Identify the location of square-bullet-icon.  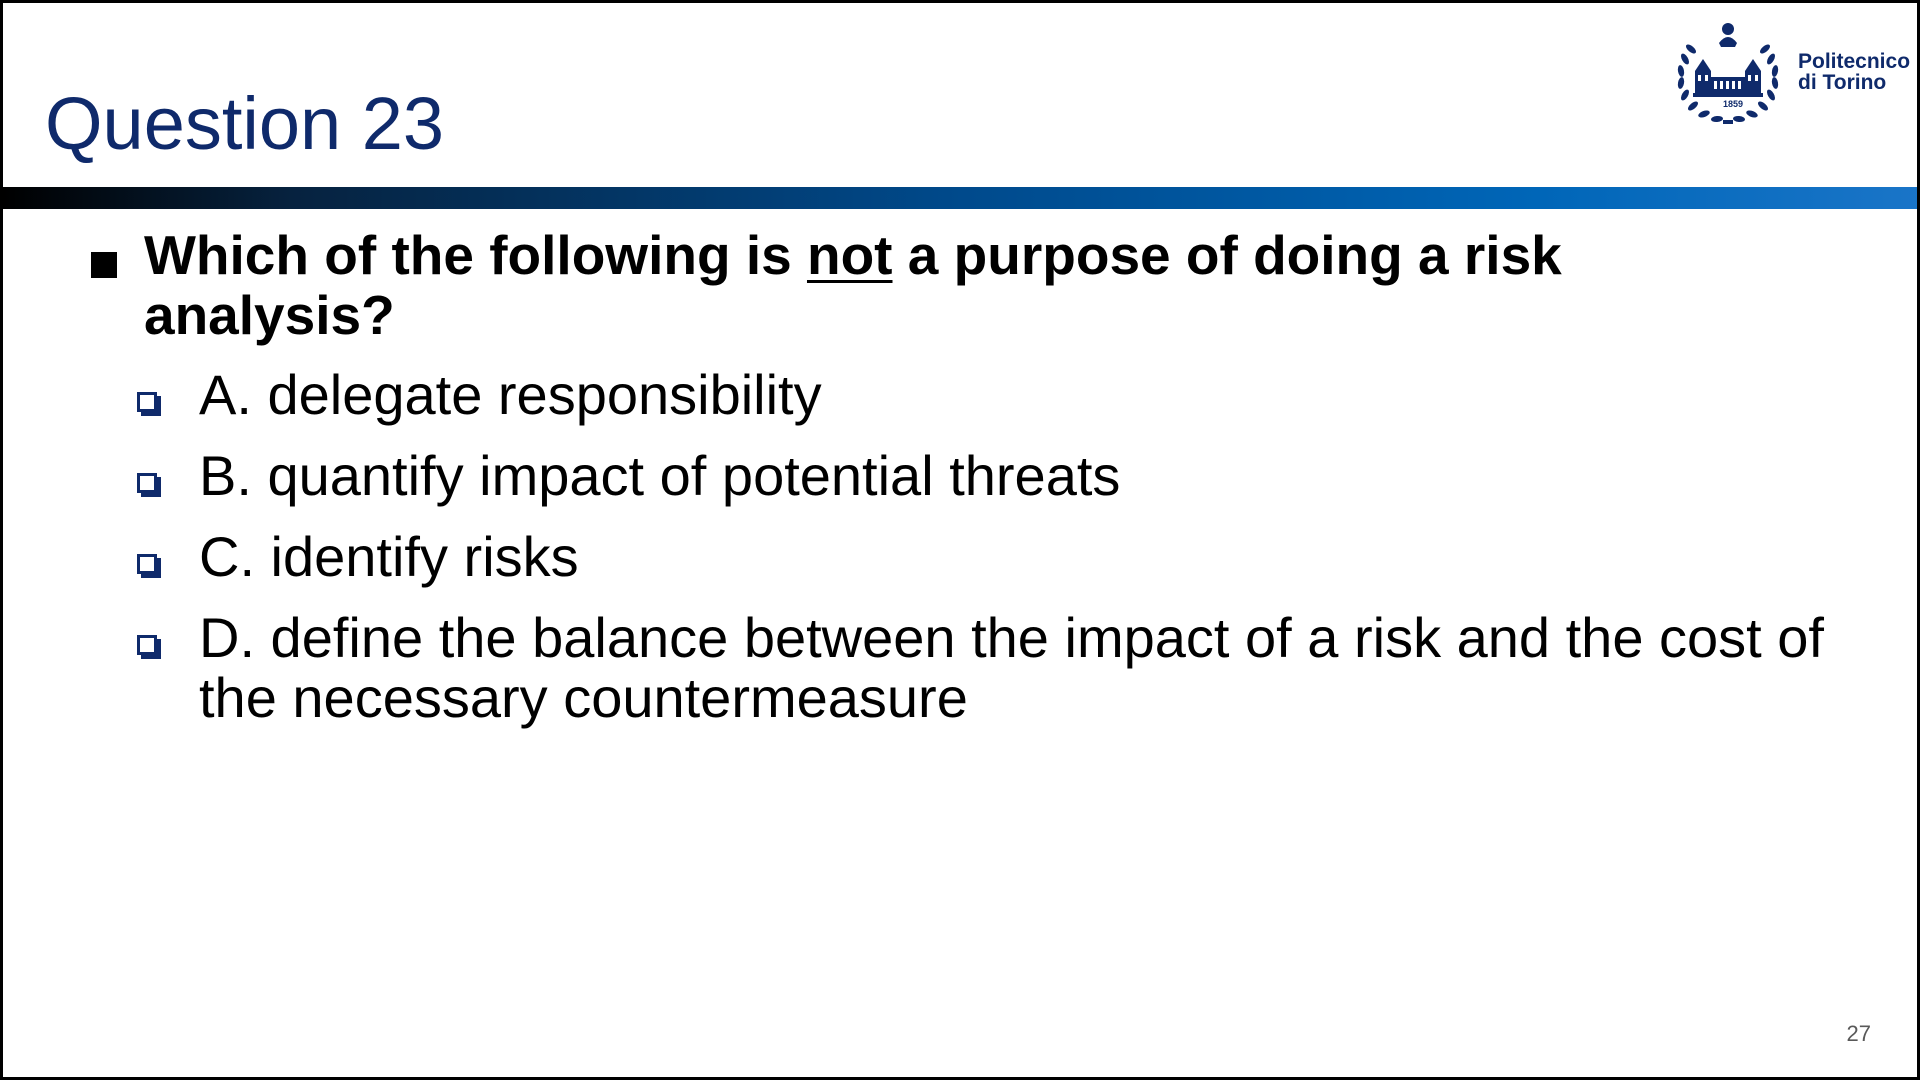
(104, 265).